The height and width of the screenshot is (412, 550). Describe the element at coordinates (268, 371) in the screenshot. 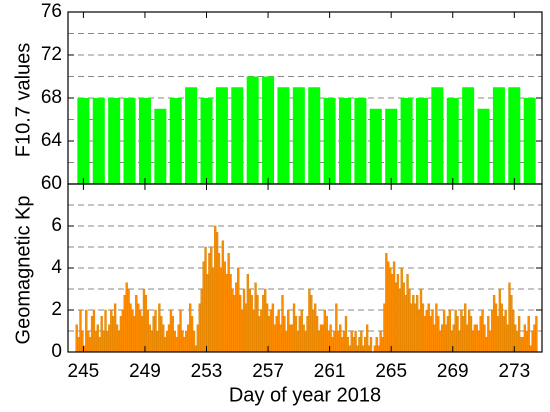

I see `x-tick-label: 257` at that location.